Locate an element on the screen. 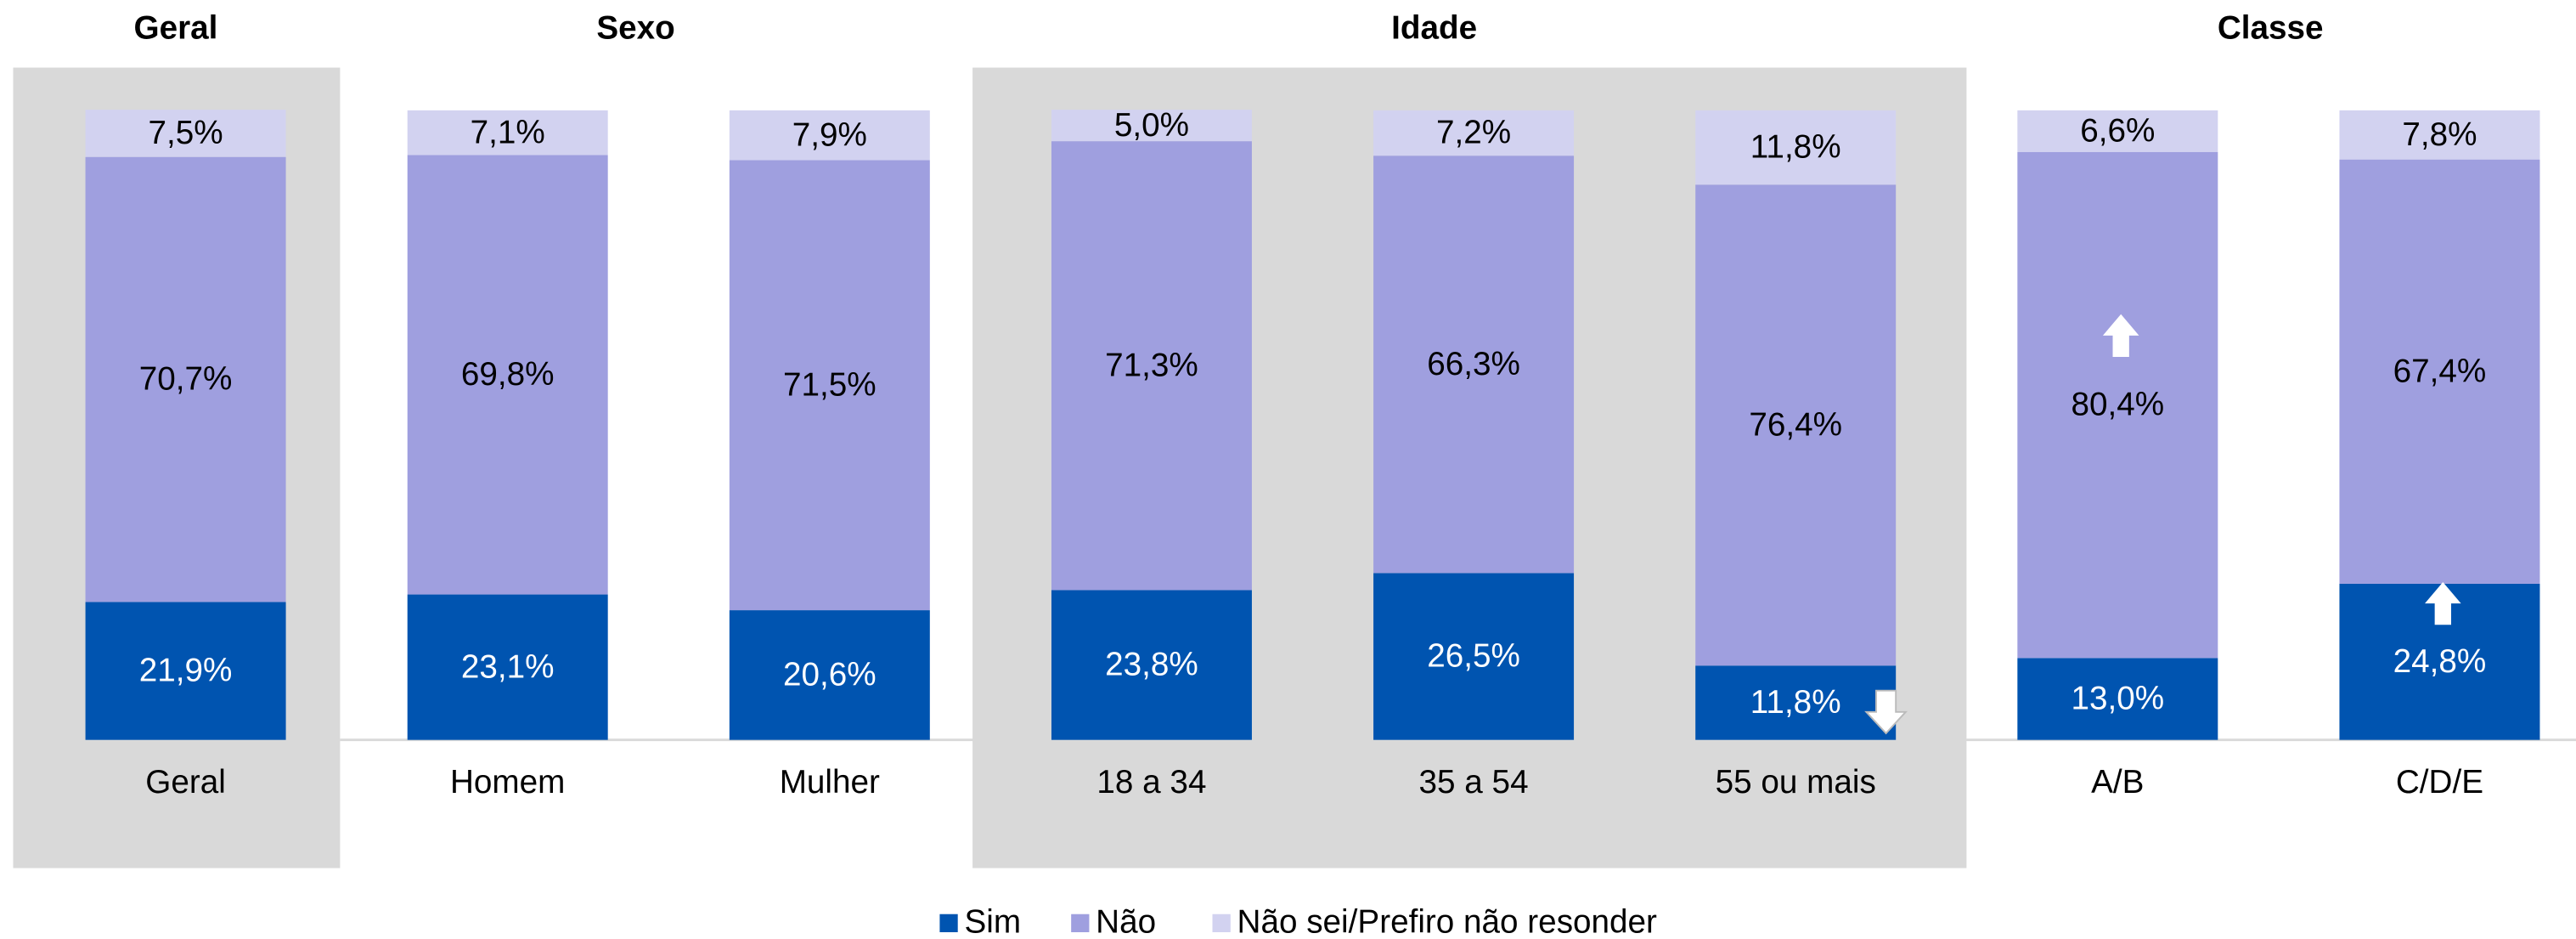 The height and width of the screenshot is (939, 2576). arrows is located at coordinates (2162, 524).